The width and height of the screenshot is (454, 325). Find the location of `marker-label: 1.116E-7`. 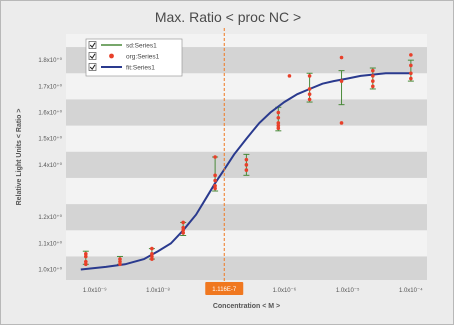

marker-label: 1.116E-7 is located at coordinates (224, 290).